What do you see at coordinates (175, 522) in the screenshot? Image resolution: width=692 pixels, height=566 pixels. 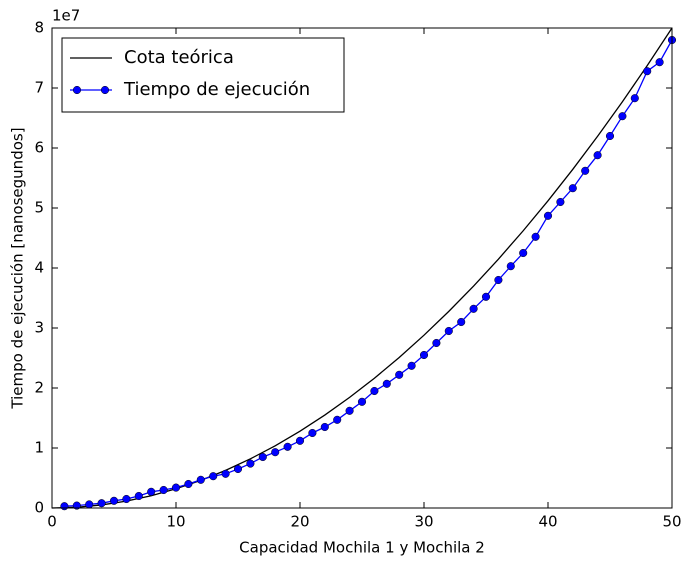 I see `x-tick-label: 10` at bounding box center [175, 522].